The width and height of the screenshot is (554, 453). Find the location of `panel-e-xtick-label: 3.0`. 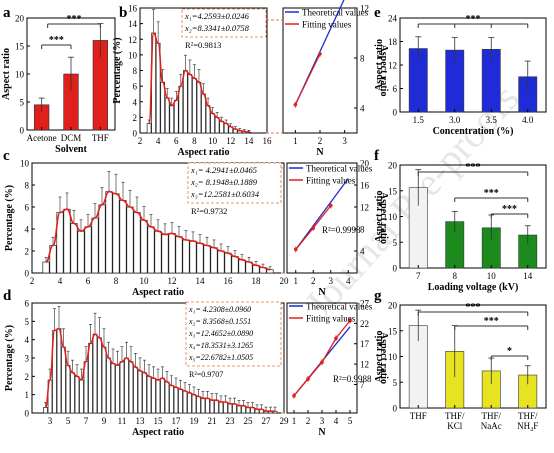

panel-e-xtick-label: 3.0 is located at coordinates (455, 120).